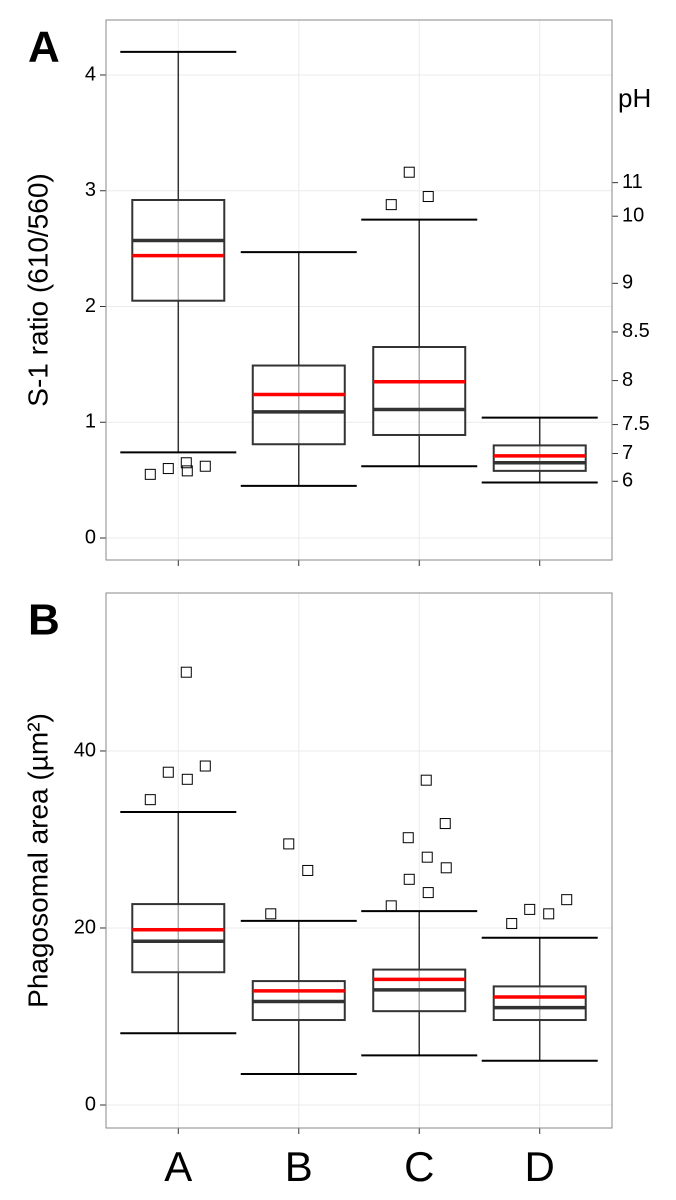  What do you see at coordinates (85, 750) in the screenshot?
I see `y-tick-label: 40` at bounding box center [85, 750].